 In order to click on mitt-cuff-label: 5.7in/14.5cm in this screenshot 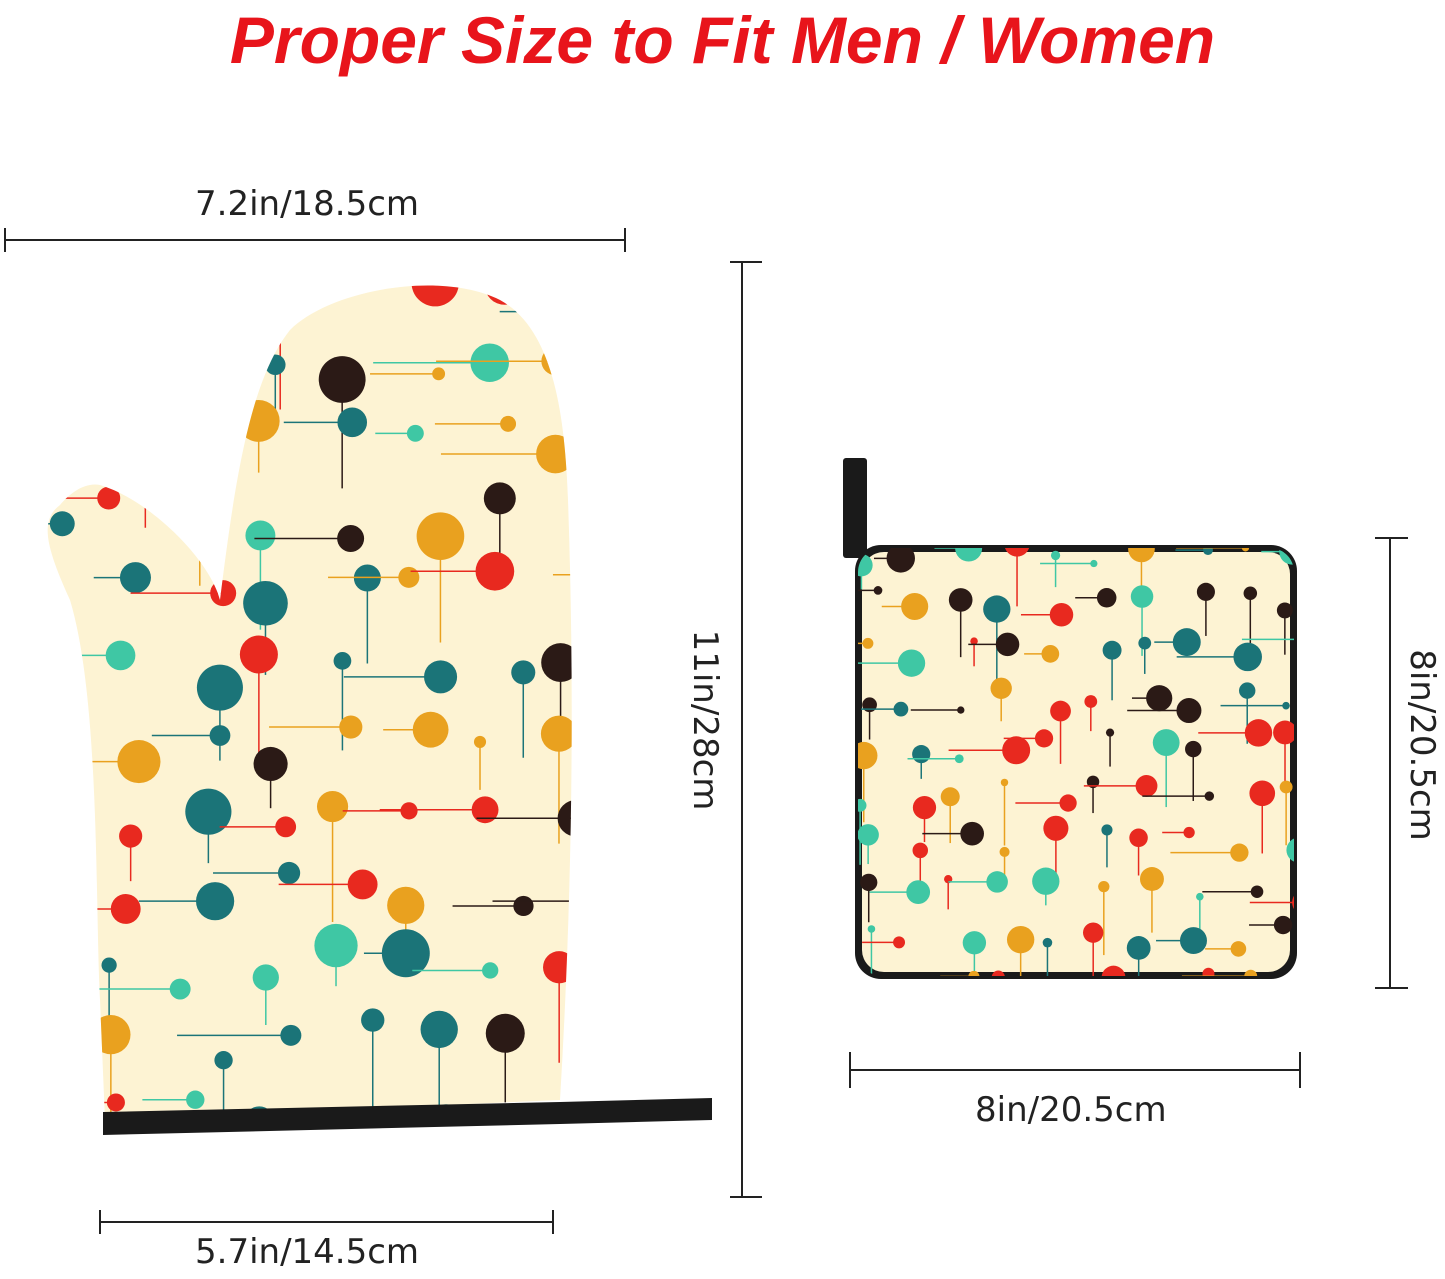, I will do `click(307, 1252)`.